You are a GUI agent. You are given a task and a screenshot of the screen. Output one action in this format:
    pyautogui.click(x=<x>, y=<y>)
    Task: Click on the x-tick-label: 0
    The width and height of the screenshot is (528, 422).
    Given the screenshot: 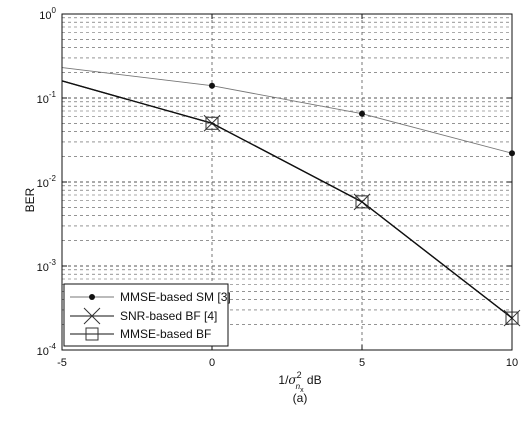 What is the action you would take?
    pyautogui.click(x=212, y=363)
    